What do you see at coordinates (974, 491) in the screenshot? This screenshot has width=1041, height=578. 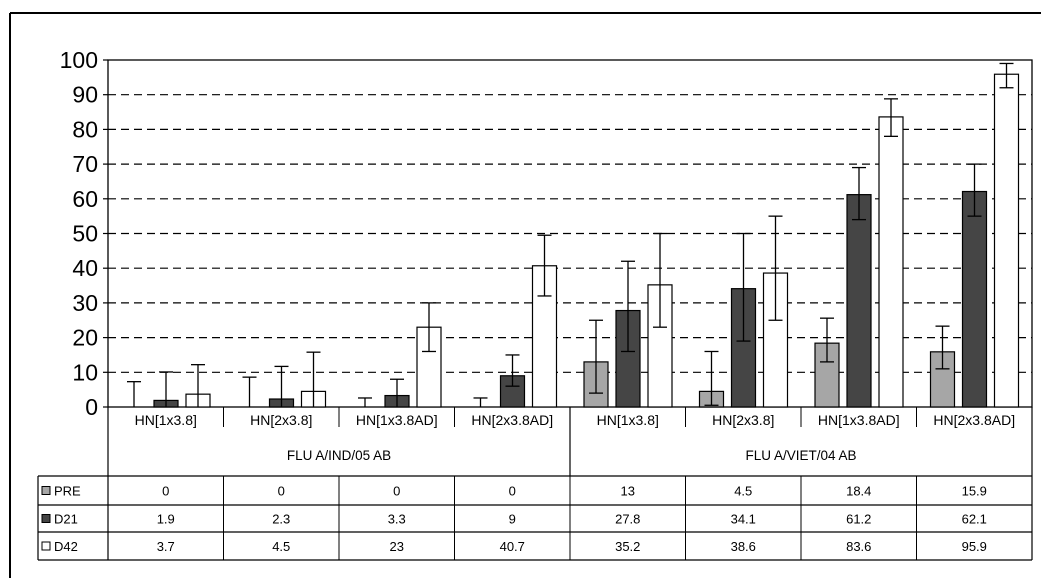 I see `table-cell: 15.9` at bounding box center [974, 491].